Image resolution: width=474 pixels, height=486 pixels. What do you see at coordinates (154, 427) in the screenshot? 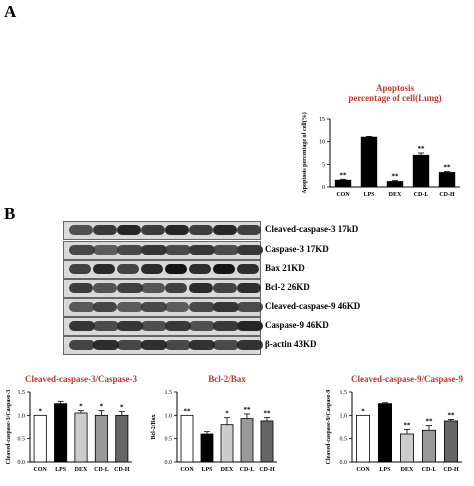
I see `y-axis-label: Bcl-2/Bax` at bounding box center [154, 427].